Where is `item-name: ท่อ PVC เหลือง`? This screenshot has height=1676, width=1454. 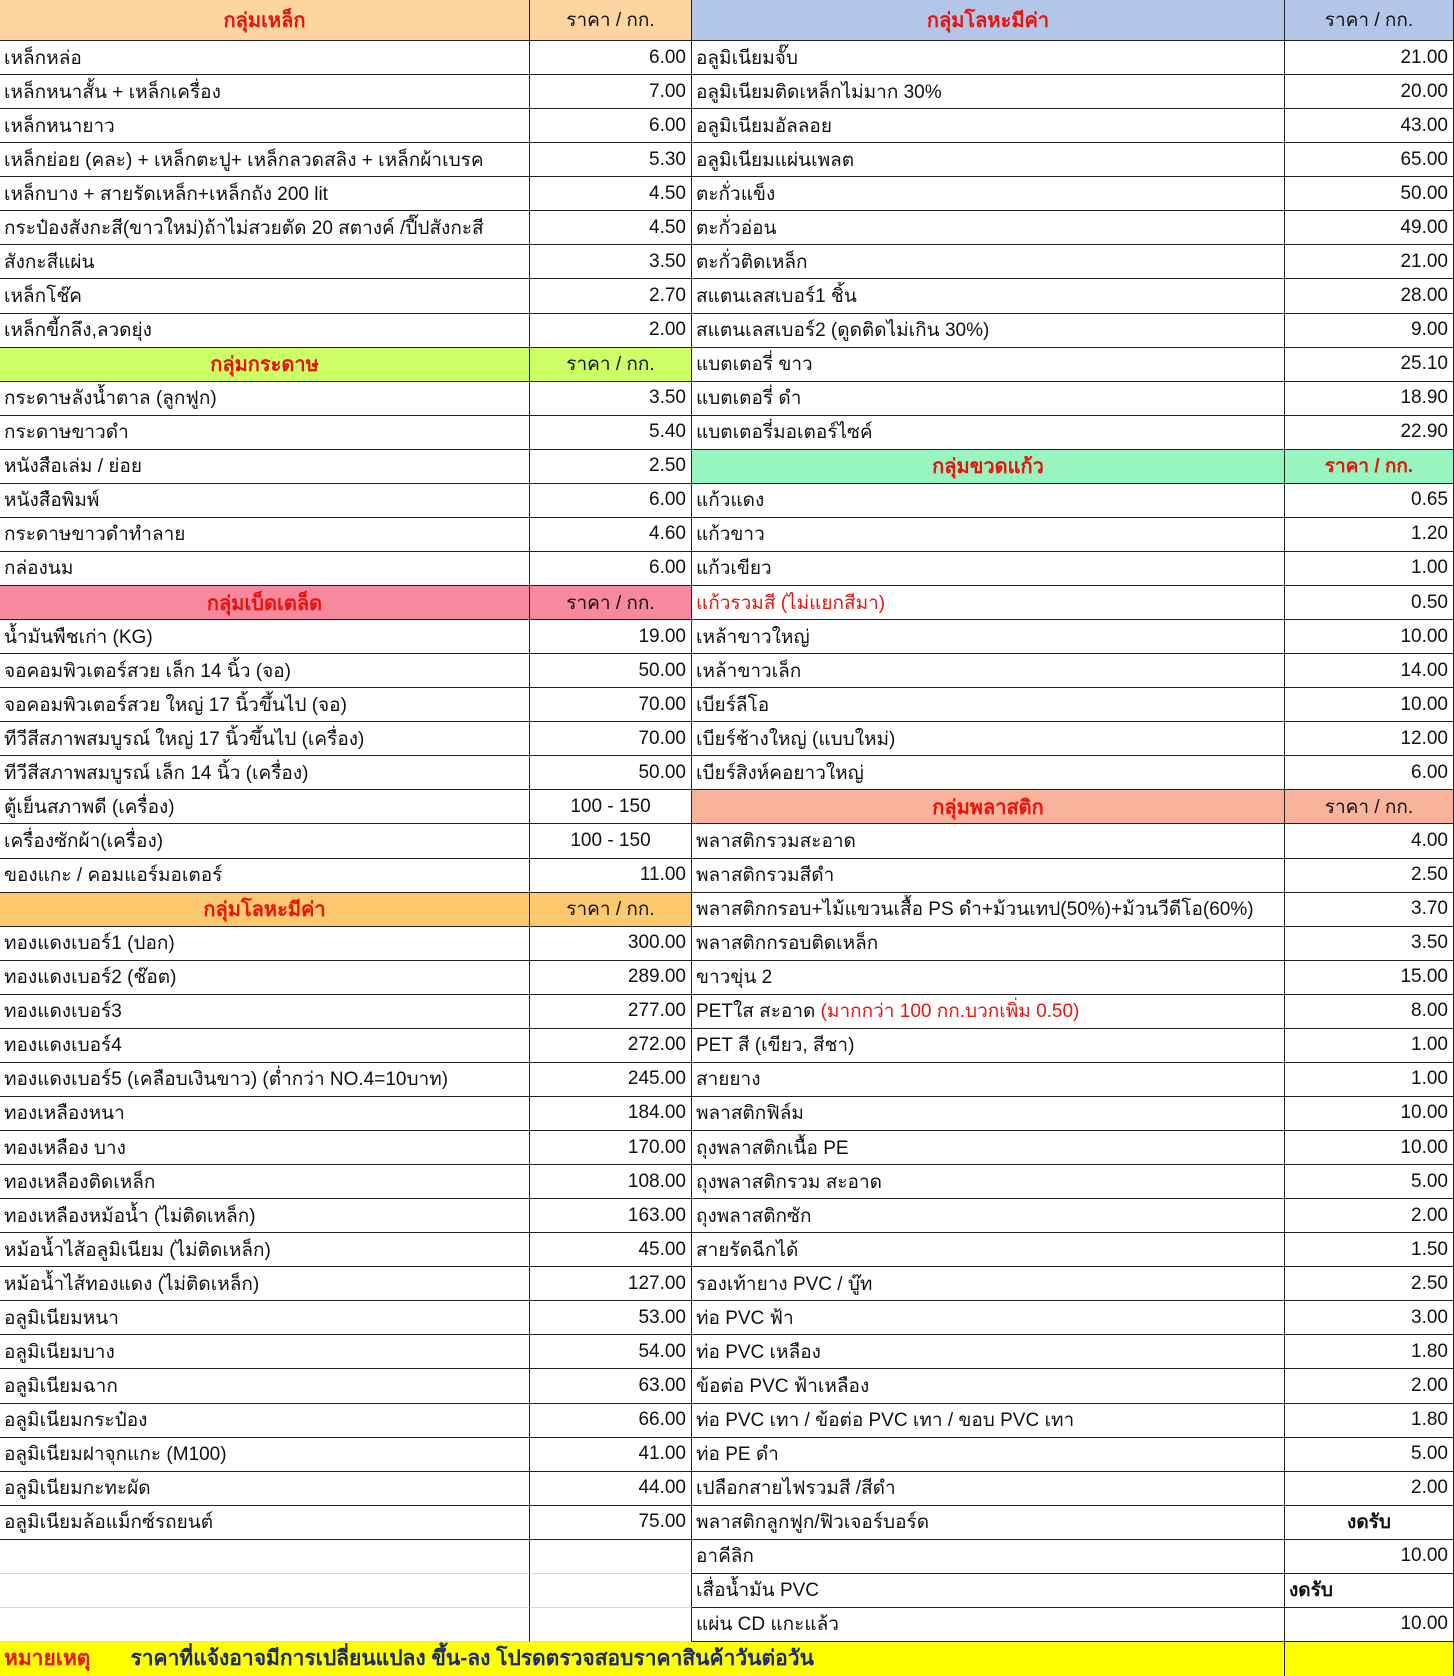
item-name: ท่อ PVC เหลือง is located at coordinates (988, 1352).